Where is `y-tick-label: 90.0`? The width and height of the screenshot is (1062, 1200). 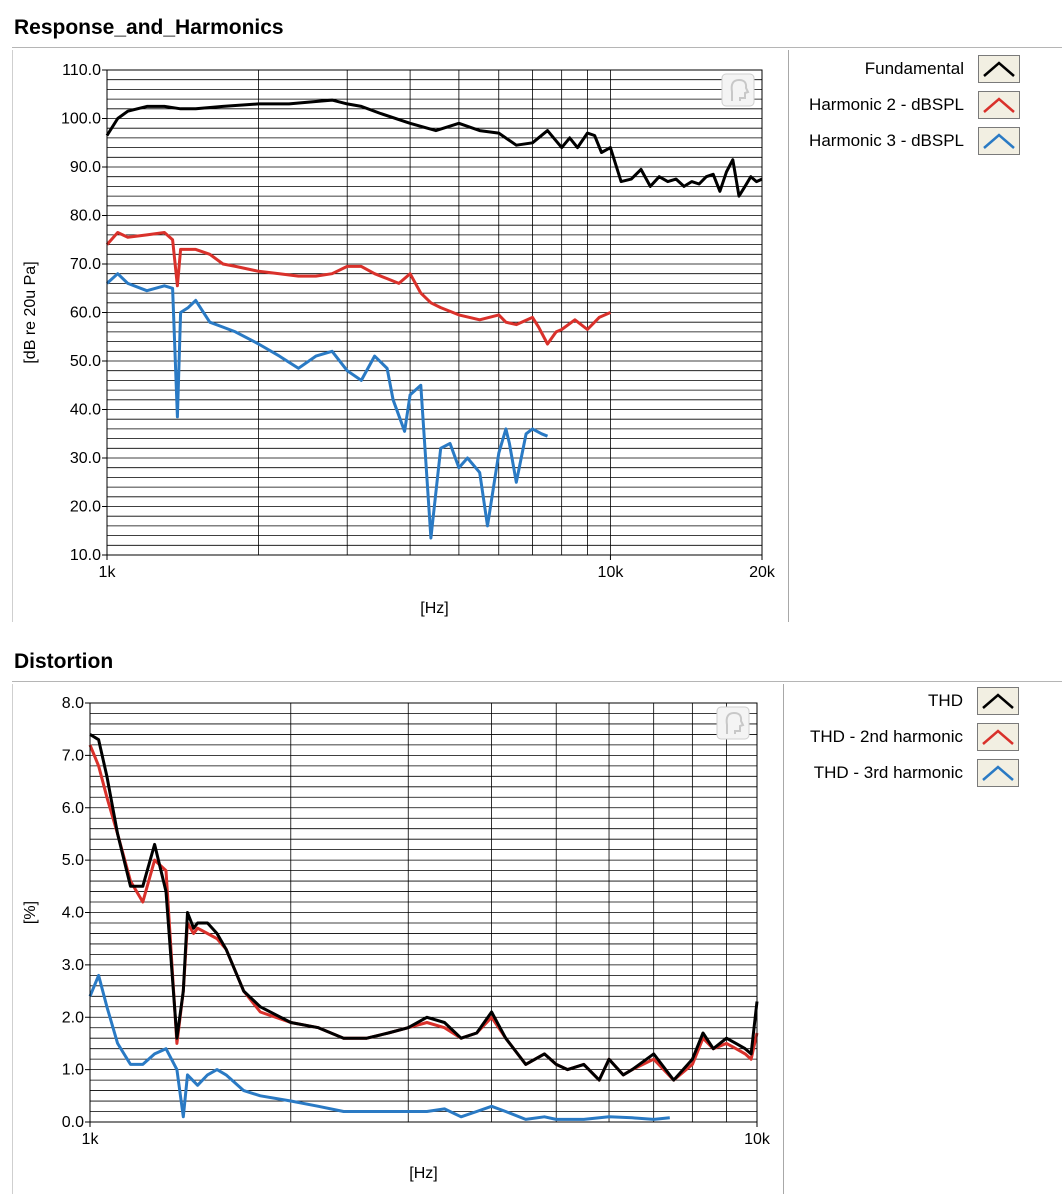
y-tick-label: 90.0 is located at coordinates (85, 167).